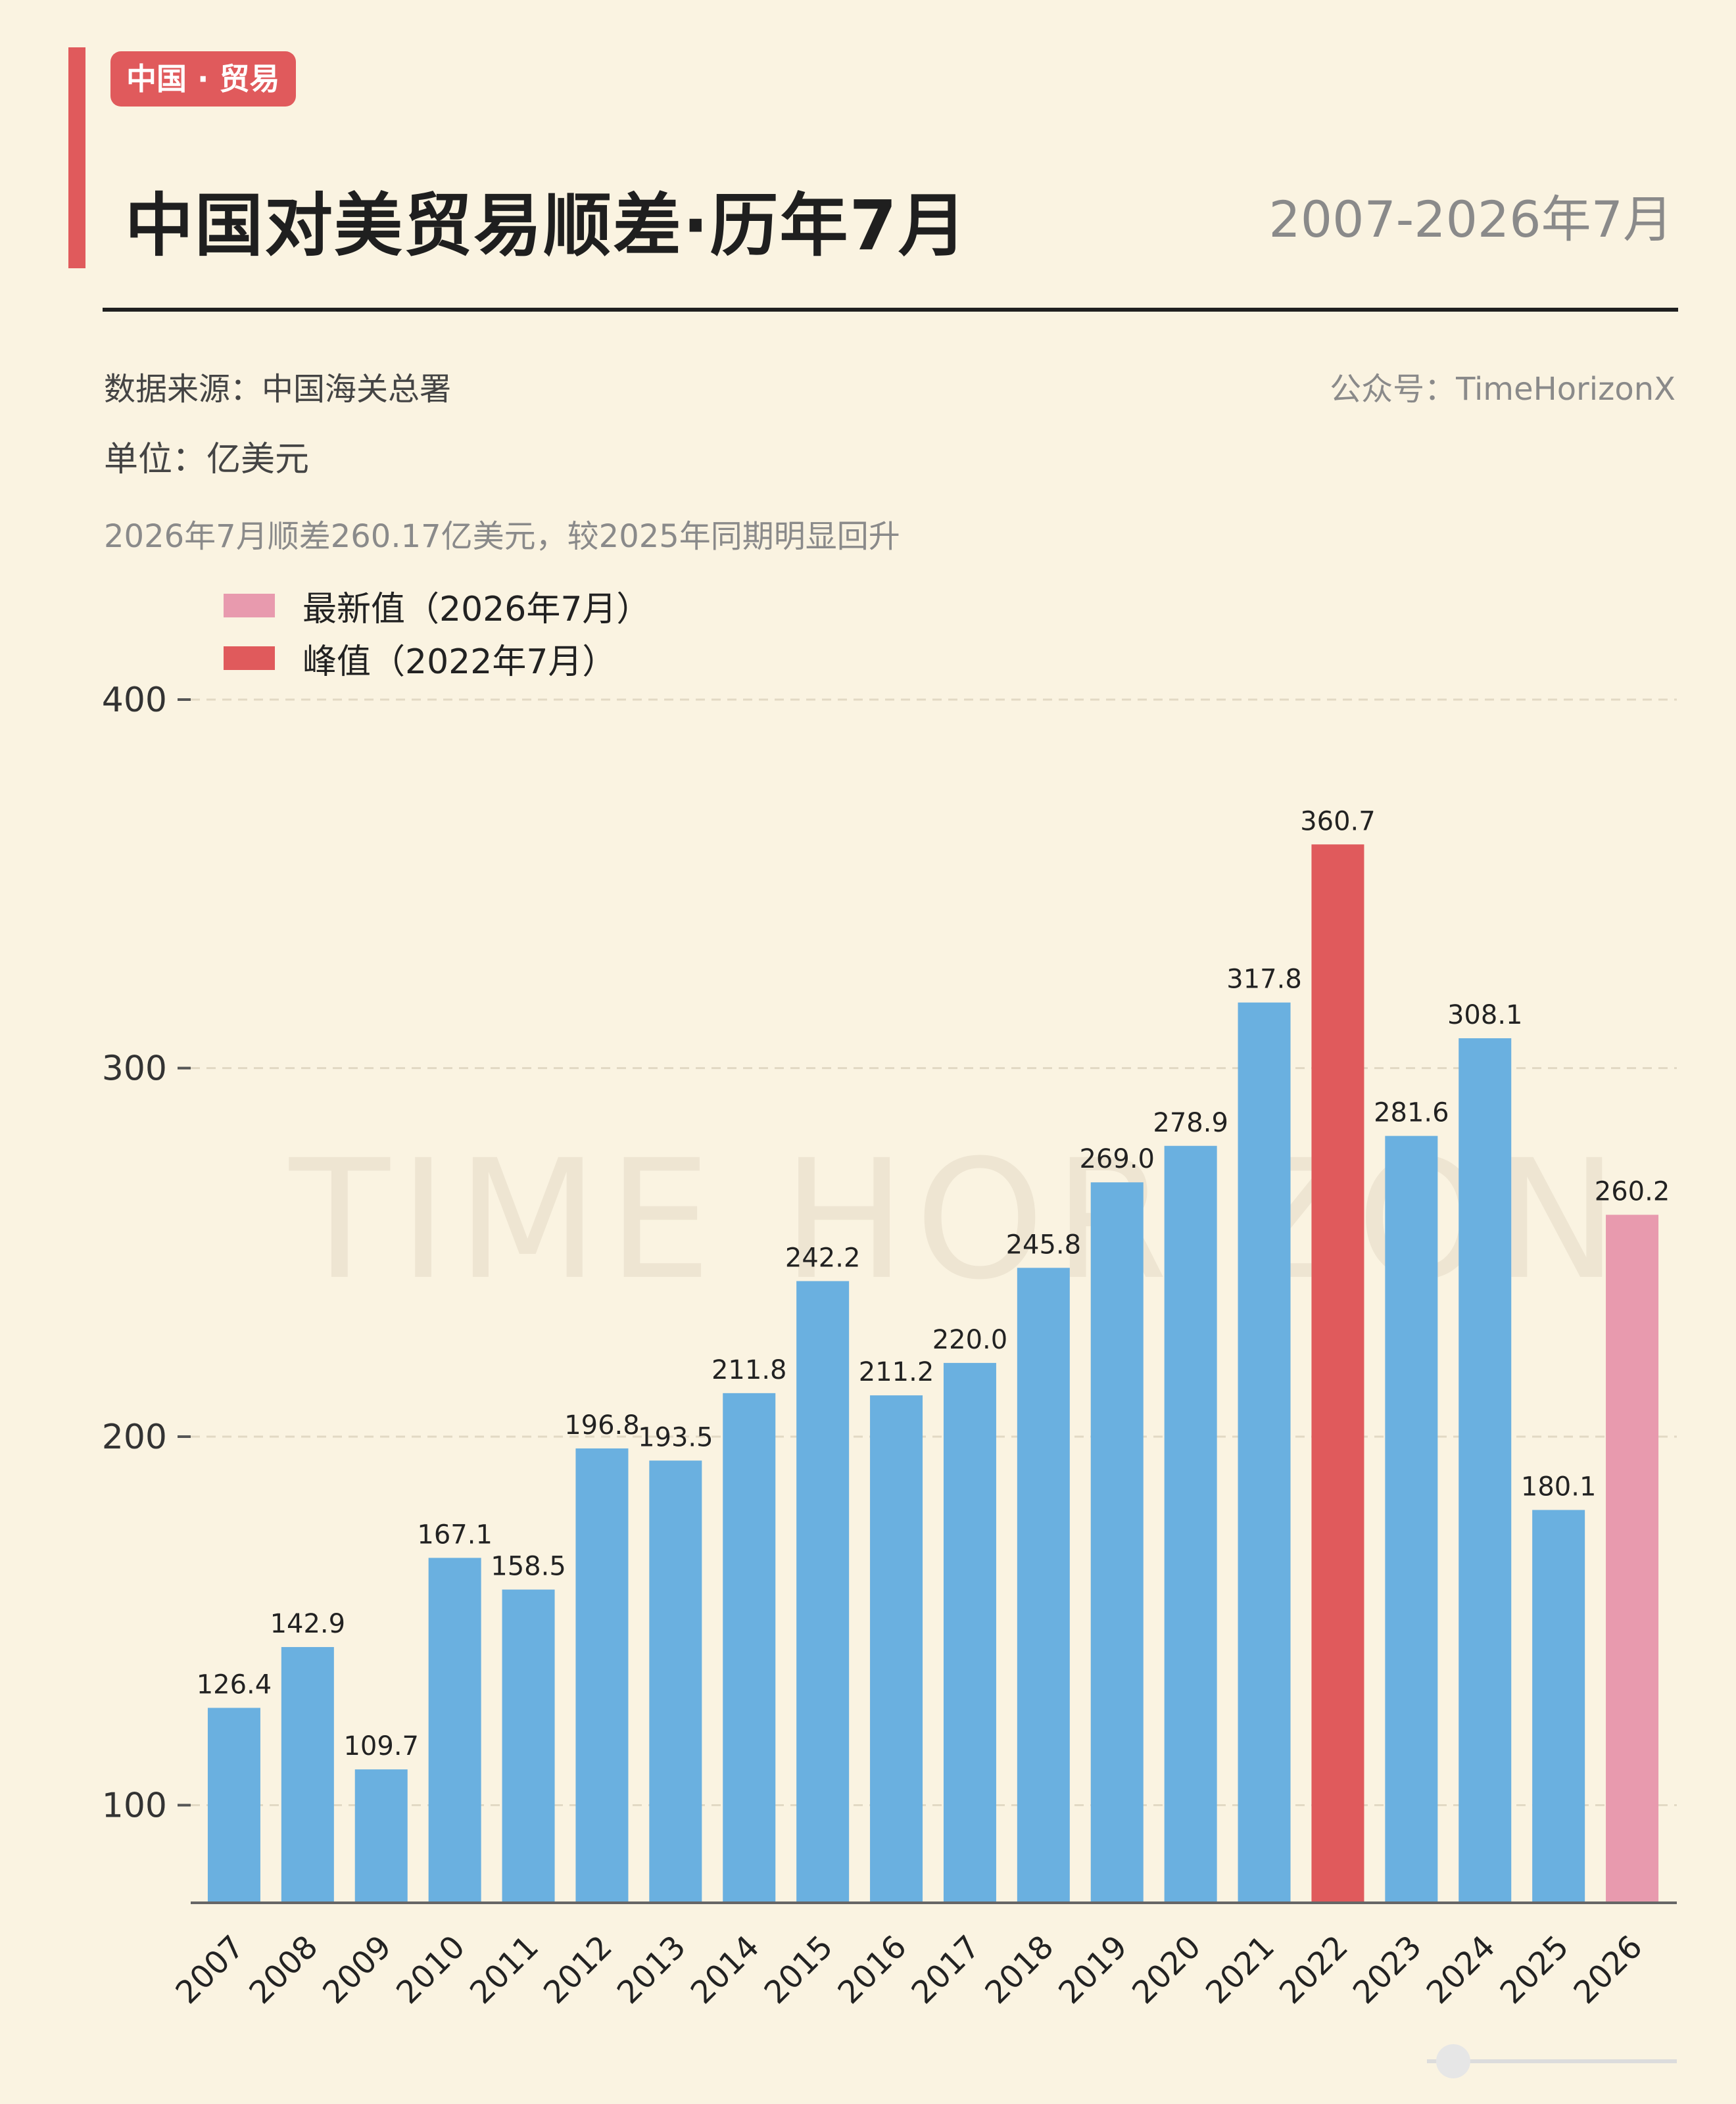 The height and width of the screenshot is (2104, 1736). Describe the element at coordinates (823, 1592) in the screenshot. I see `bar-2015` at that location.